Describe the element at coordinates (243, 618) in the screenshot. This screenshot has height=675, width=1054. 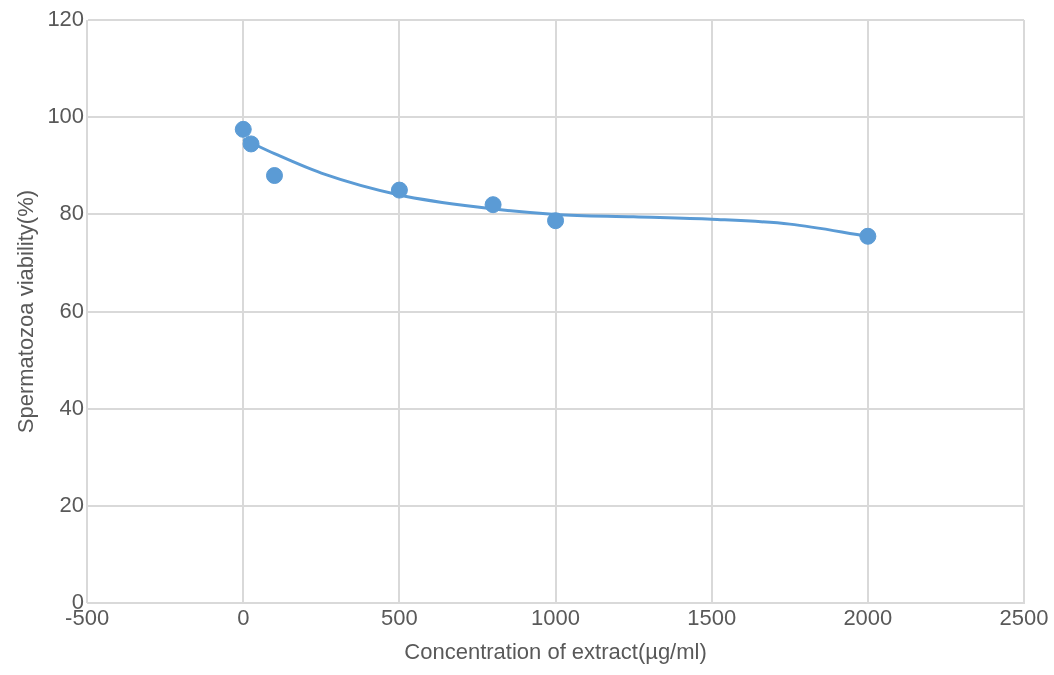
I see `x-tick-label: 0` at that location.